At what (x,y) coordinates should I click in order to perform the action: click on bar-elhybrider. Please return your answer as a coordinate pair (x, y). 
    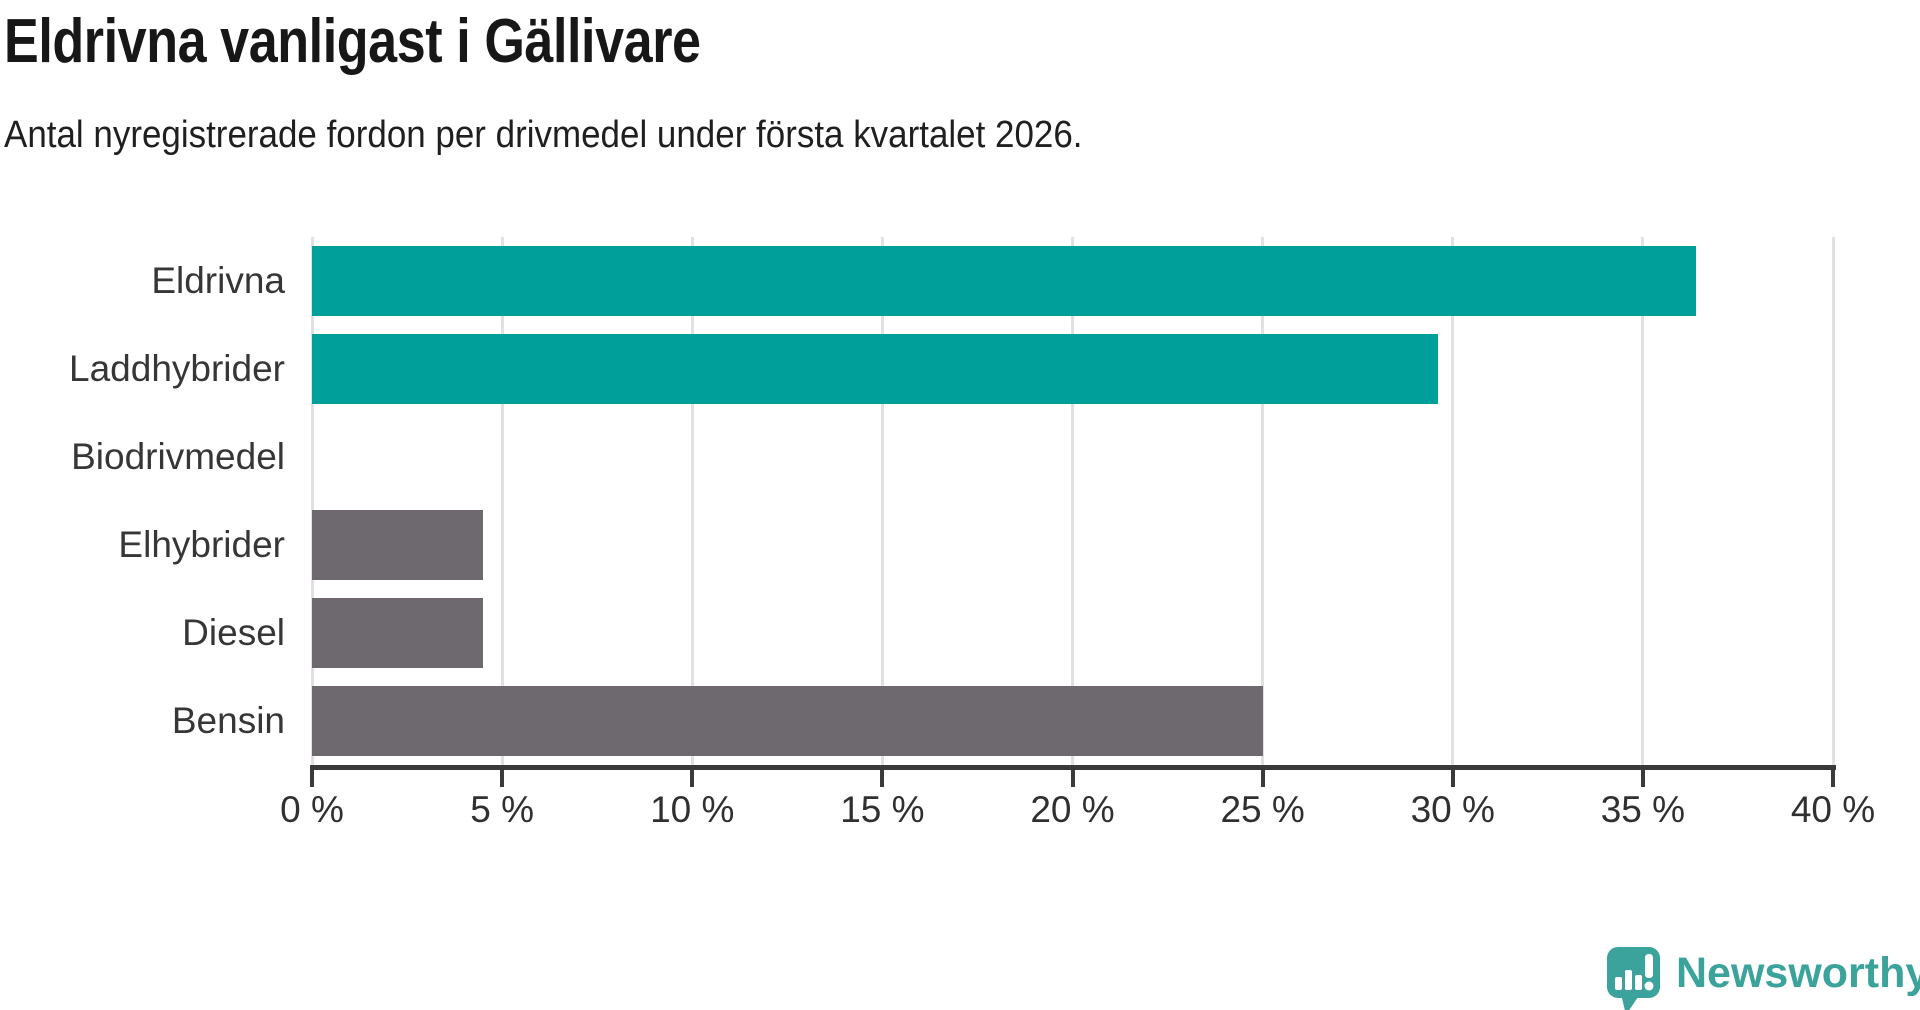
    Looking at the image, I should click on (398, 545).